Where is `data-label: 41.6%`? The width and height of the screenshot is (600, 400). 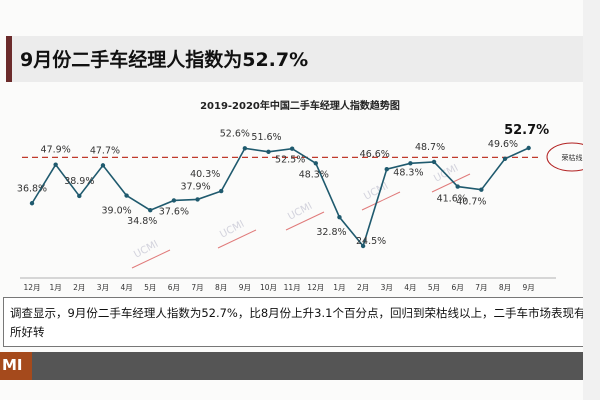 data-label: 41.6% is located at coordinates (452, 199).